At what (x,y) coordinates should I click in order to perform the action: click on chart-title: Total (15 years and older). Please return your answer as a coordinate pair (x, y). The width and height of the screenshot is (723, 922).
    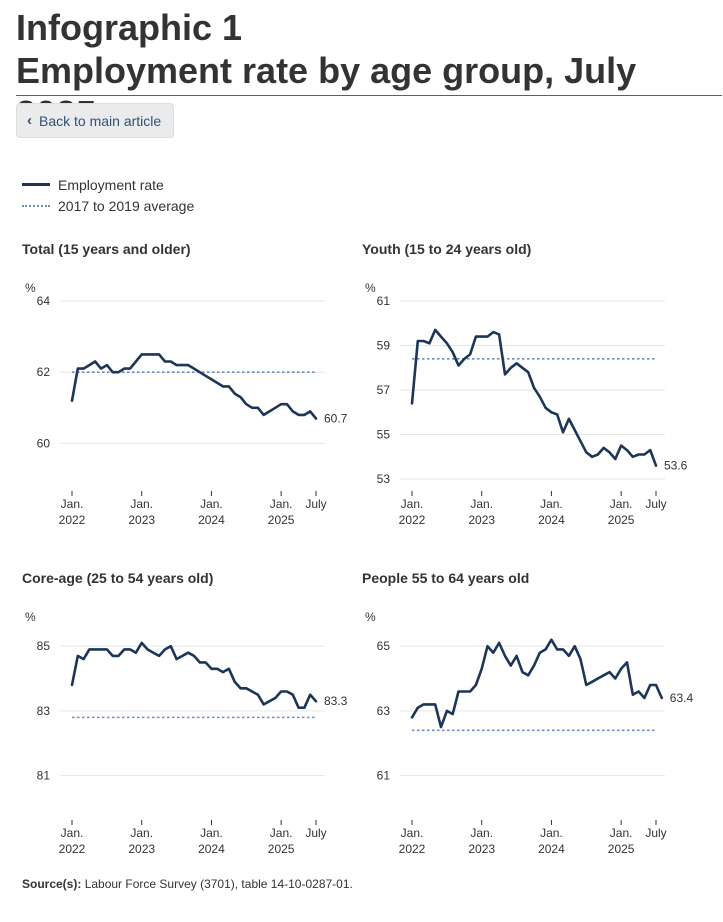
    Looking at the image, I should click on (106, 249).